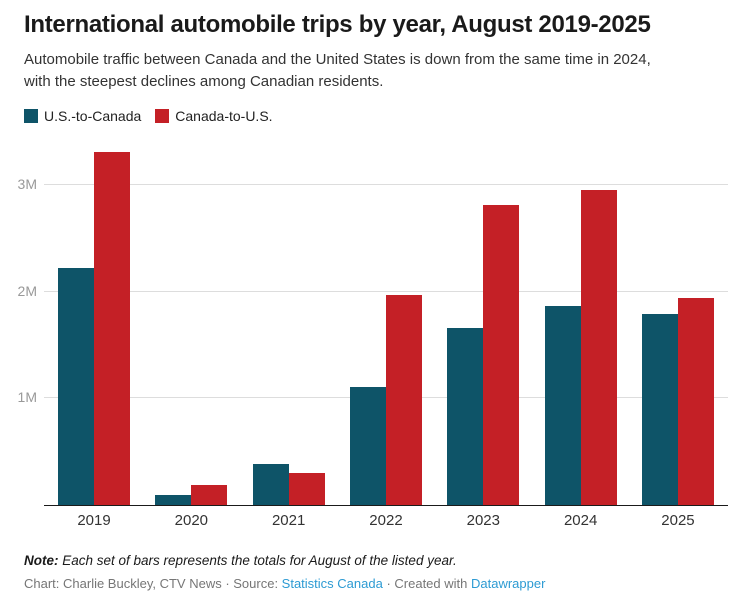  I want to click on bar-group-2021, so click(288, 484).